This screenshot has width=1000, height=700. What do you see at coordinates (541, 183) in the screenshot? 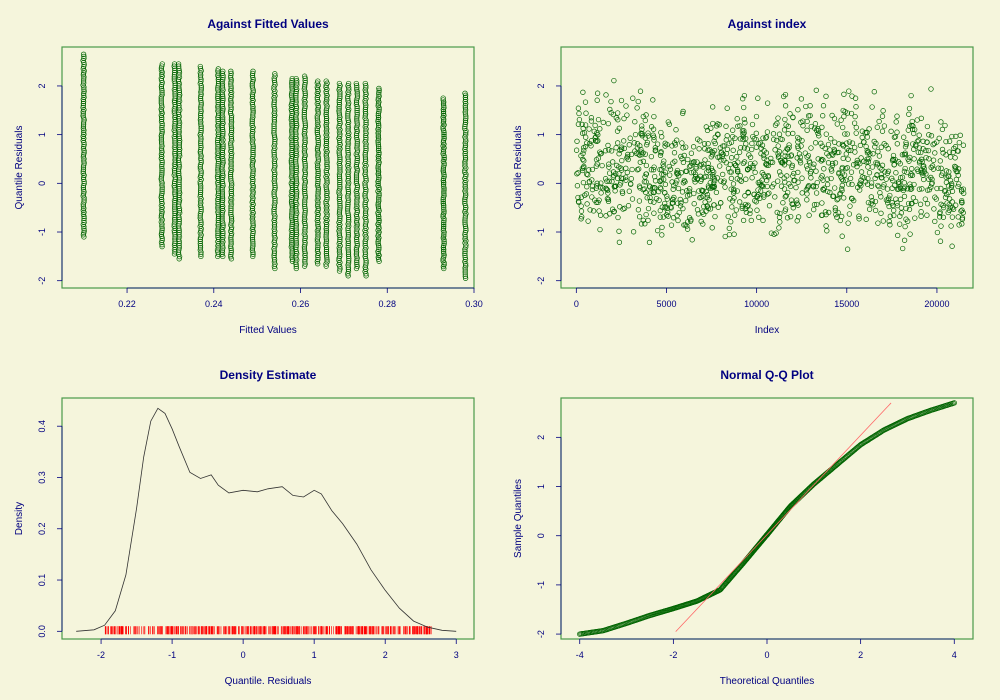
I see `y-tick-label: 0` at bounding box center [541, 183].